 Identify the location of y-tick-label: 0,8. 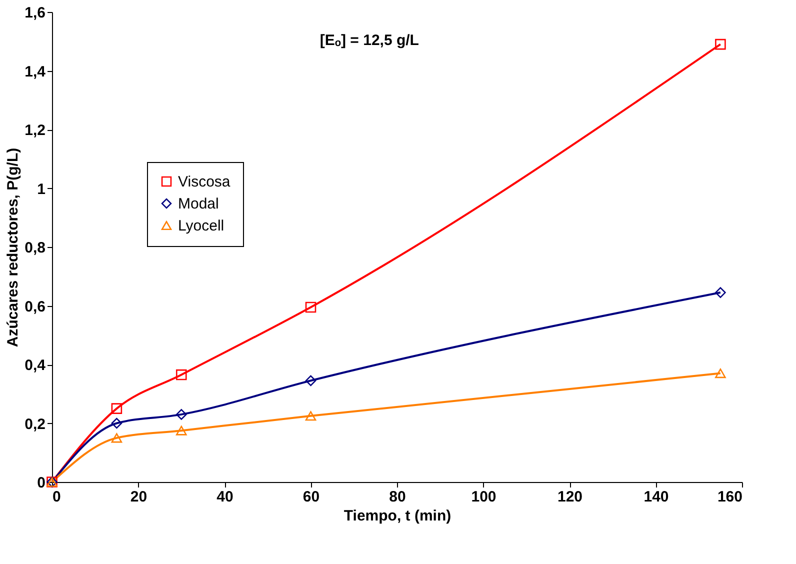
(35, 248).